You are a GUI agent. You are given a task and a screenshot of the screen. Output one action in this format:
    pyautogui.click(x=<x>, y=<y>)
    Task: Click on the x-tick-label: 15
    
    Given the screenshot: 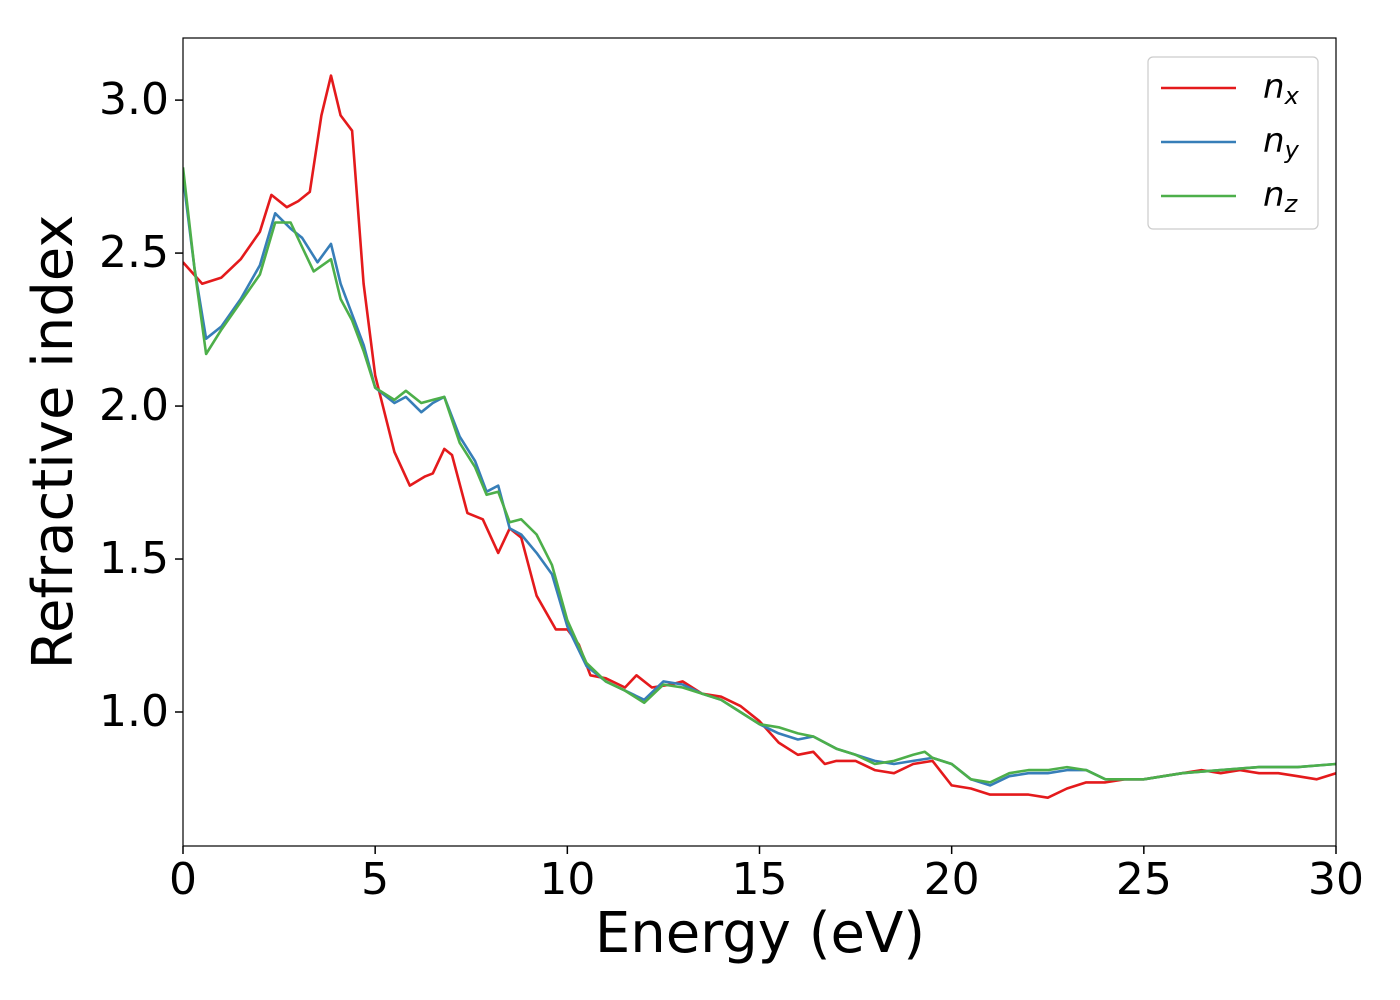 What is the action you would take?
    pyautogui.click(x=760, y=879)
    